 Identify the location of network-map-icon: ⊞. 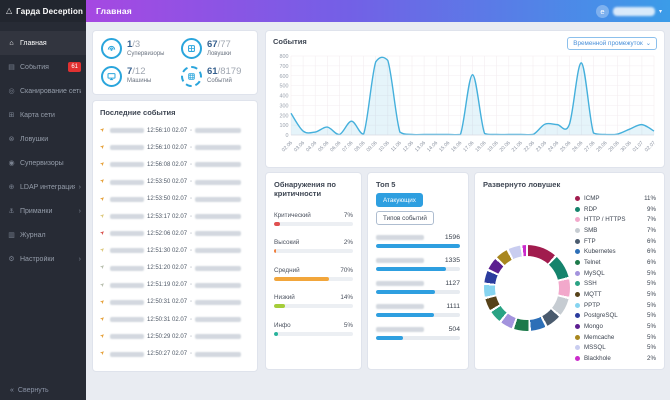
(11, 115).